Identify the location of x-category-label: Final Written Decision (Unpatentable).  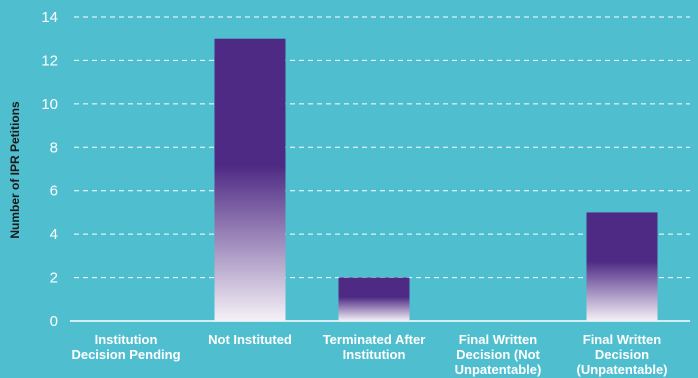
(622, 354).